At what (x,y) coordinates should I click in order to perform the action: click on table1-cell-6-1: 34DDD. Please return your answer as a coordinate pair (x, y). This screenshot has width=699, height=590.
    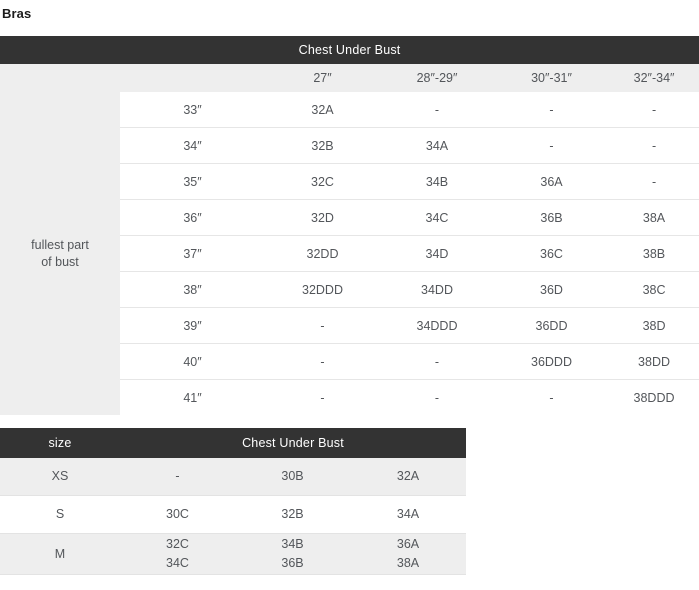
    Looking at the image, I should click on (437, 325).